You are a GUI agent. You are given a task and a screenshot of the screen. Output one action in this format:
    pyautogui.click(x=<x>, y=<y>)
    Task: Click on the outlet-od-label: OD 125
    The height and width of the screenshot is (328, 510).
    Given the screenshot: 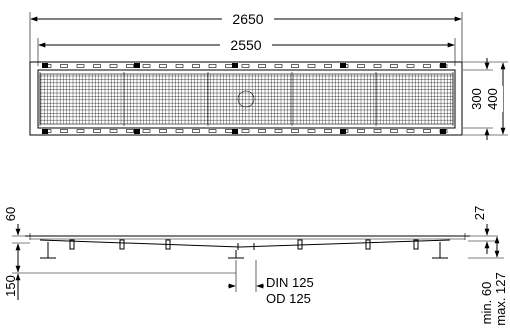 What is the action you would take?
    pyautogui.click(x=288, y=298)
    